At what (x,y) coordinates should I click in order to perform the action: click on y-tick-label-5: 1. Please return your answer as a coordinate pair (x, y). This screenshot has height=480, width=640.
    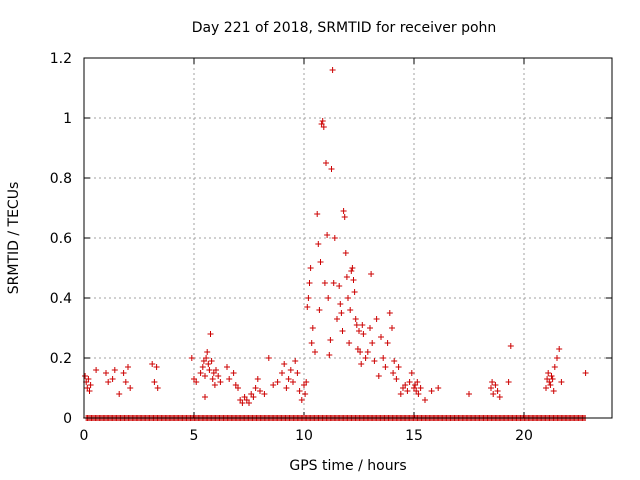
    Looking at the image, I should click on (67, 119).